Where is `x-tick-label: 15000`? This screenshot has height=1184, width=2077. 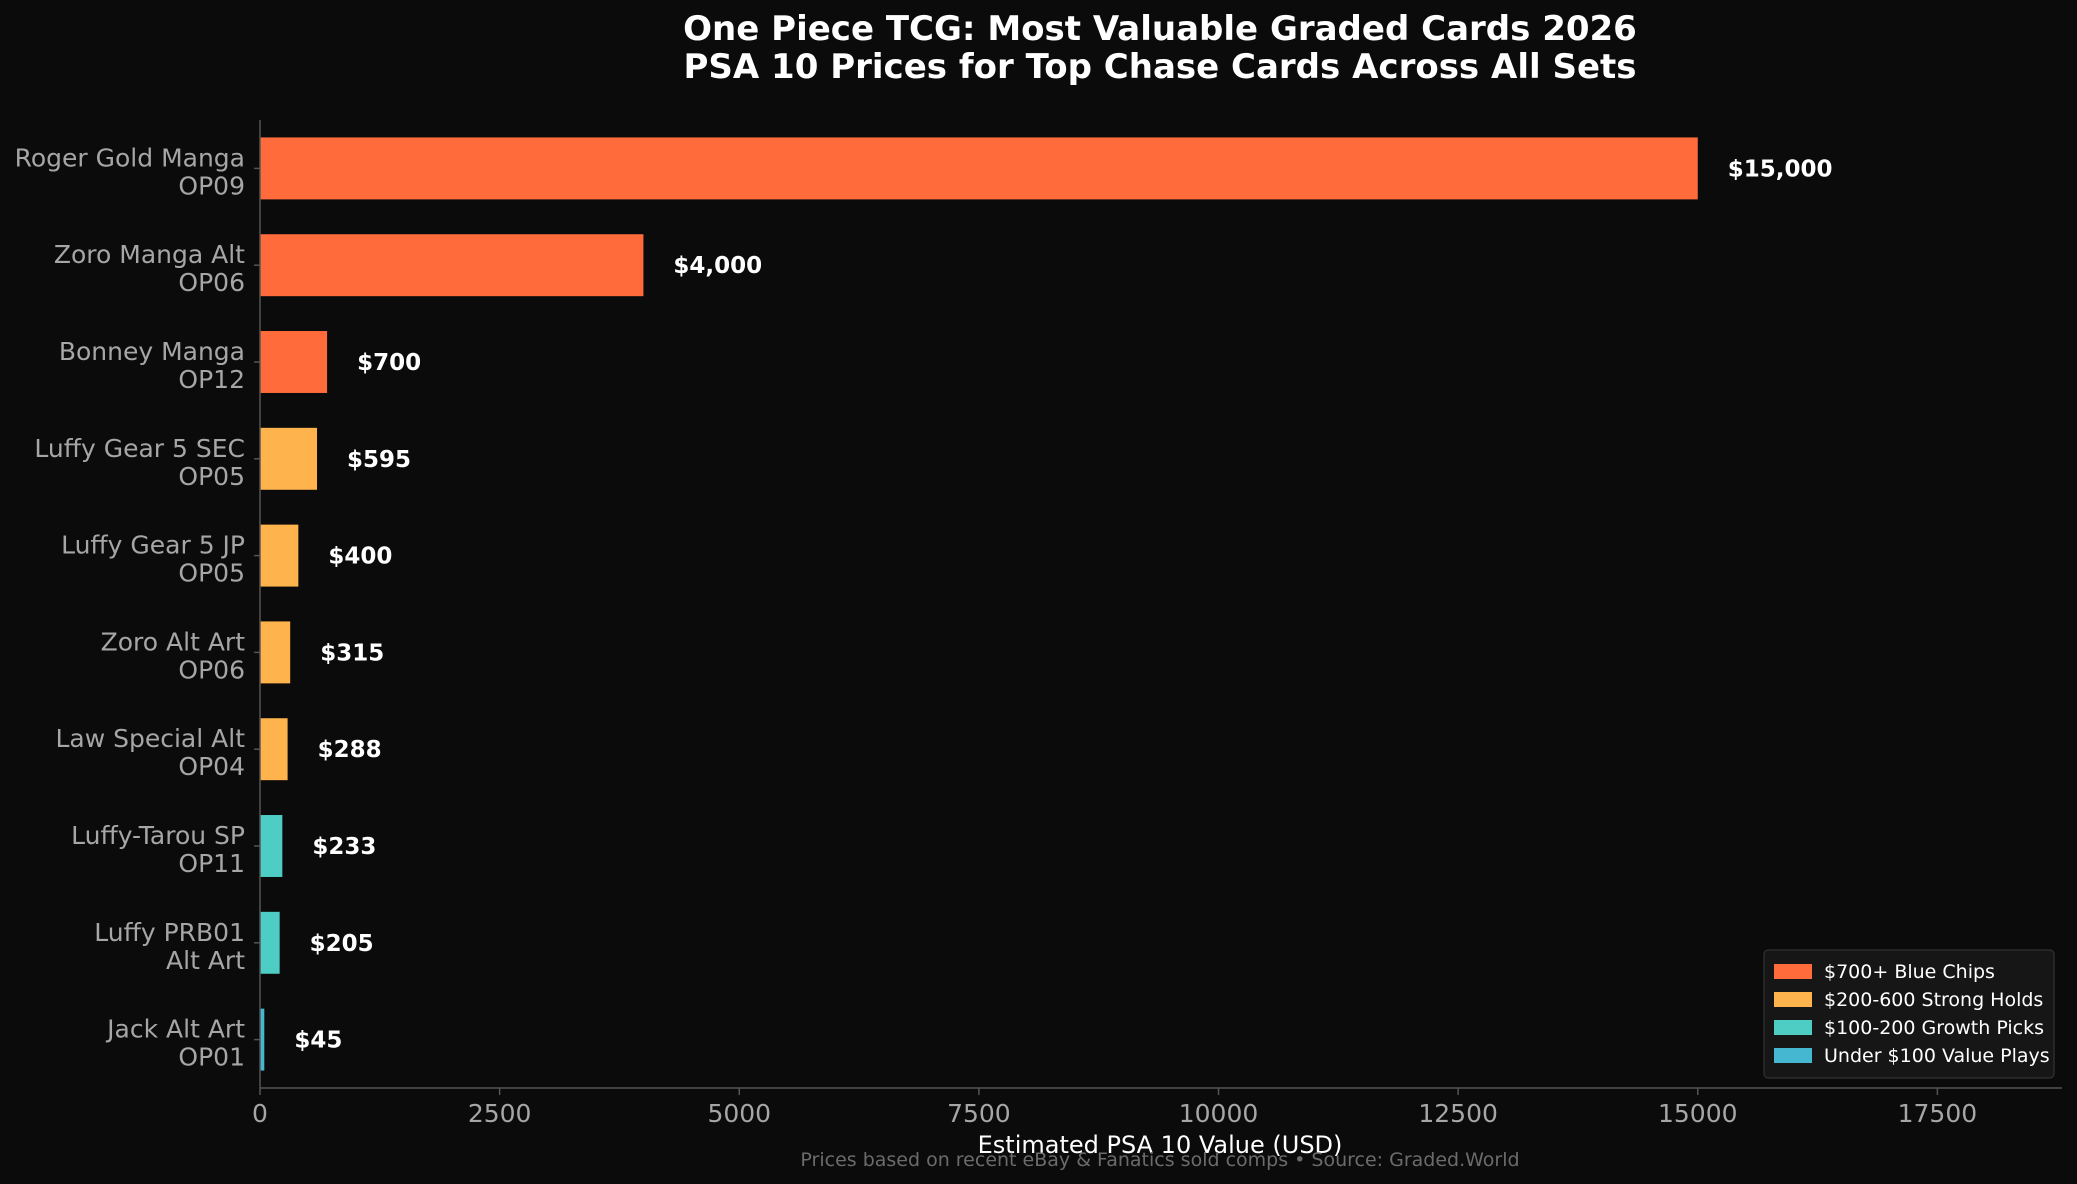 x-tick-label: 15000 is located at coordinates (1698, 1113).